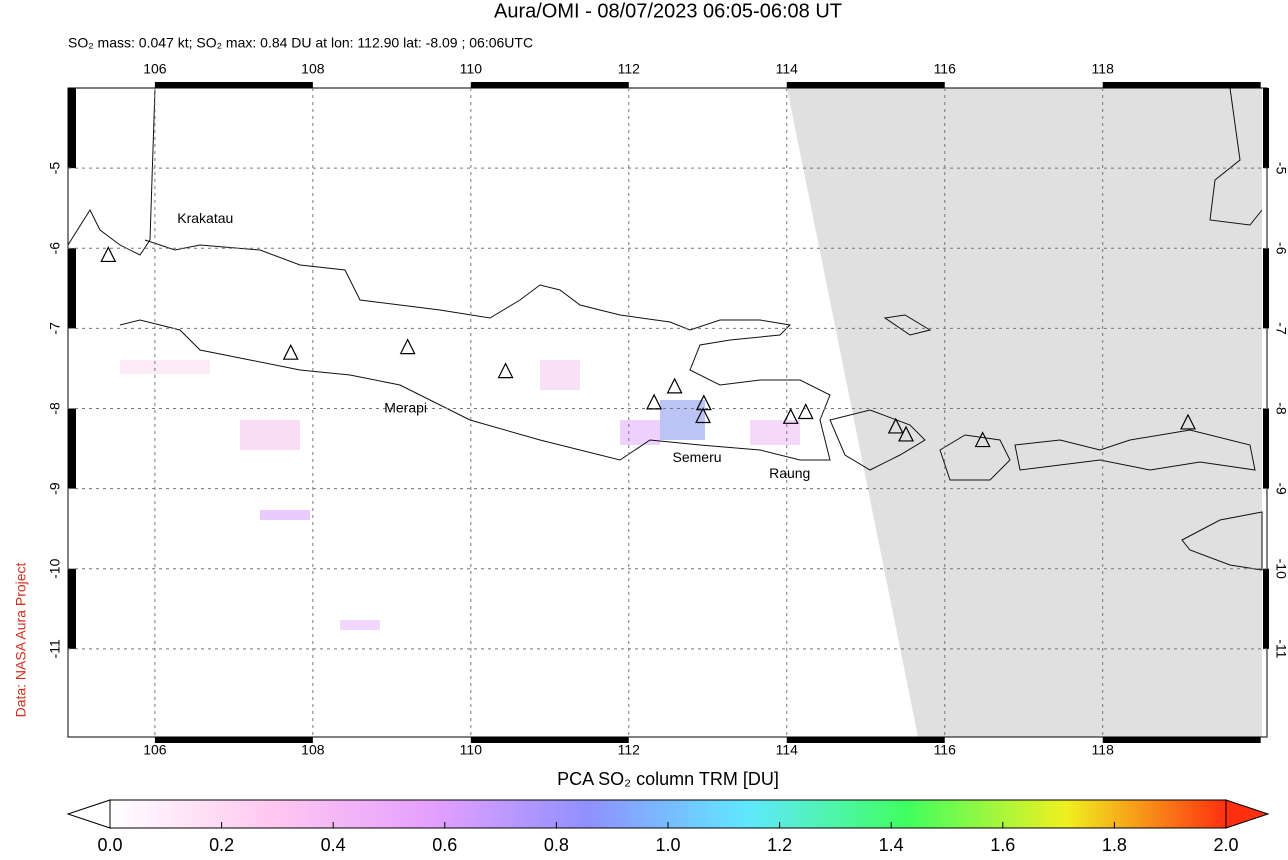  Describe the element at coordinates (697, 457) in the screenshot. I see `volcano-label: Semeru` at that location.